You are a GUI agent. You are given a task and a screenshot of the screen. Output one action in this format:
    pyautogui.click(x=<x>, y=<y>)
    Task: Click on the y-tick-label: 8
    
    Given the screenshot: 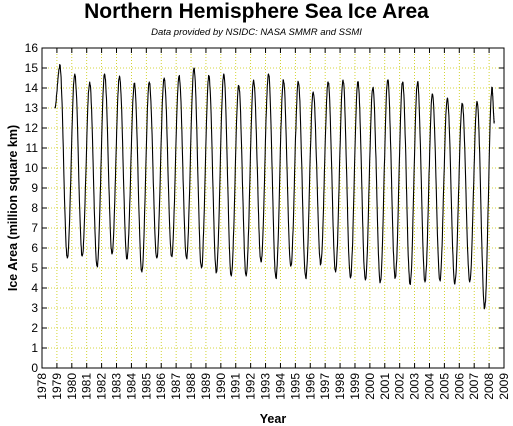 What is the action you would take?
    pyautogui.click(x=34, y=208)
    